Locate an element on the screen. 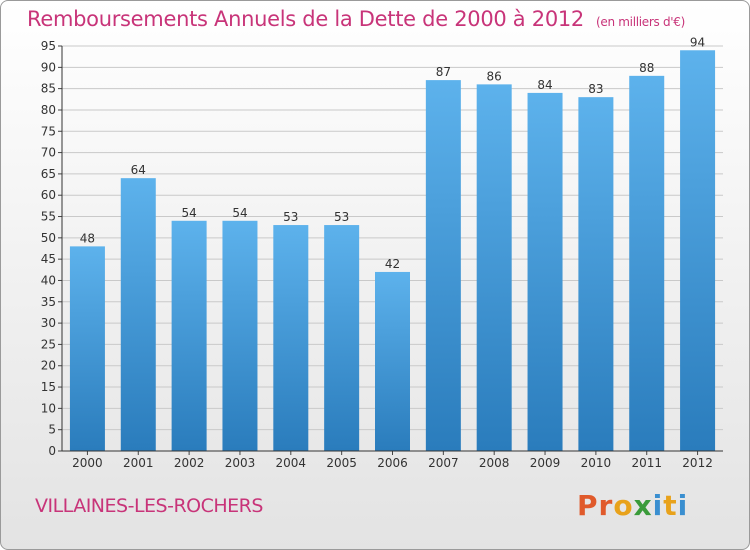 Image resolution: width=750 pixels, height=550 pixels. data-label: 88 is located at coordinates (646, 68).